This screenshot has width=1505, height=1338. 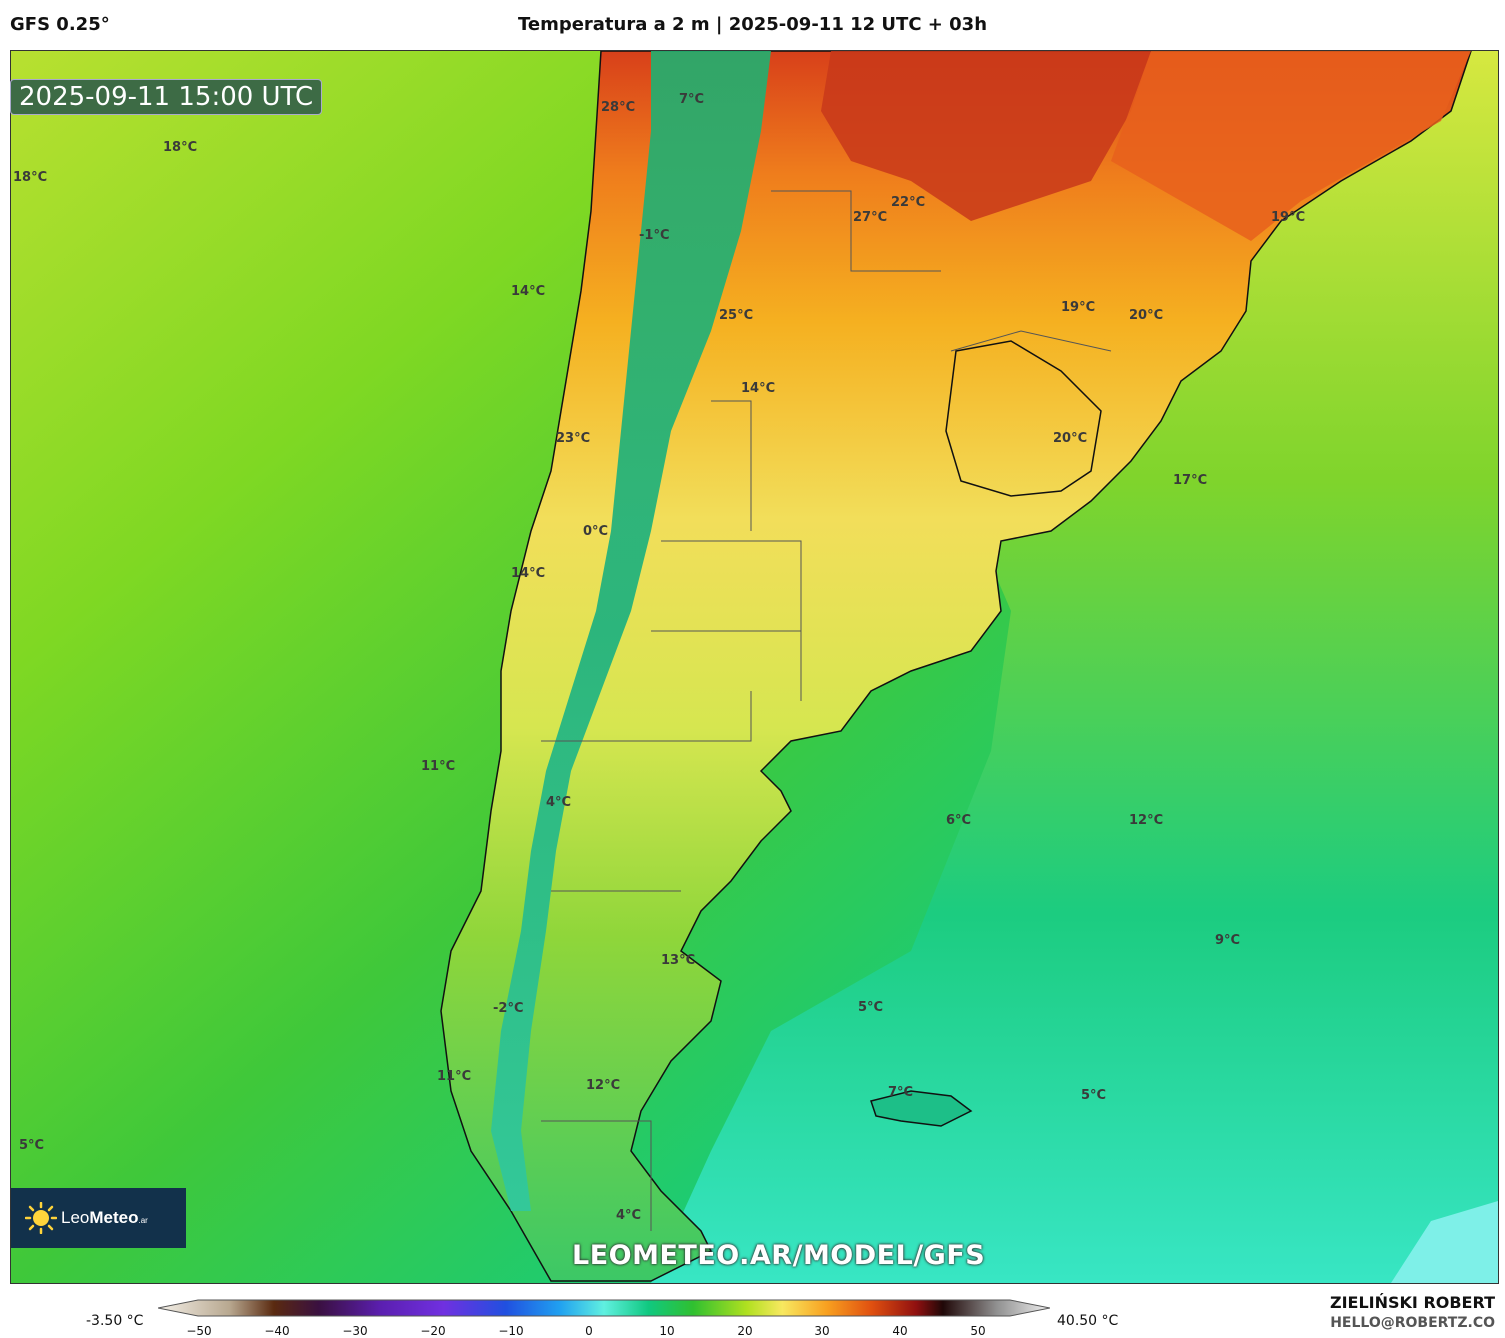 I want to click on author-email: HELLO@ROBERTZ.CO, so click(x=1412, y=1323).